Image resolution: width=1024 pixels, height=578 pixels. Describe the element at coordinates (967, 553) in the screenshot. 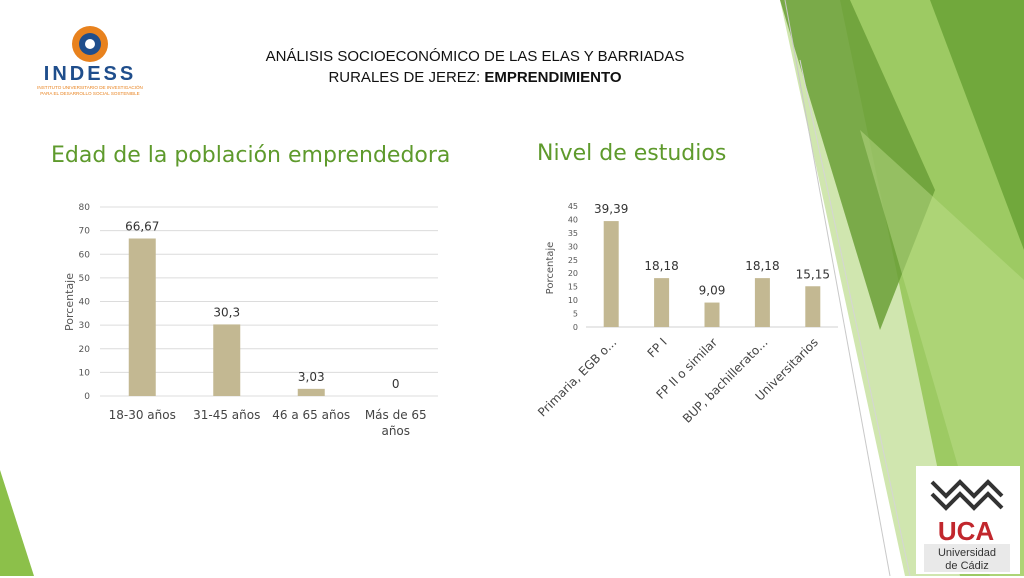

I see `uca-line1: Universidad` at that location.